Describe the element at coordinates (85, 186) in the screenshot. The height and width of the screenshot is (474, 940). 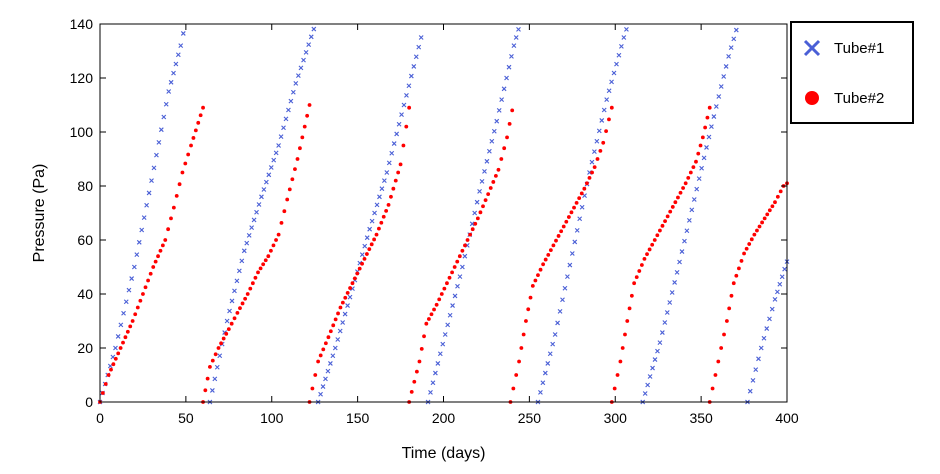
I see `y-tick-label: 80` at that location.